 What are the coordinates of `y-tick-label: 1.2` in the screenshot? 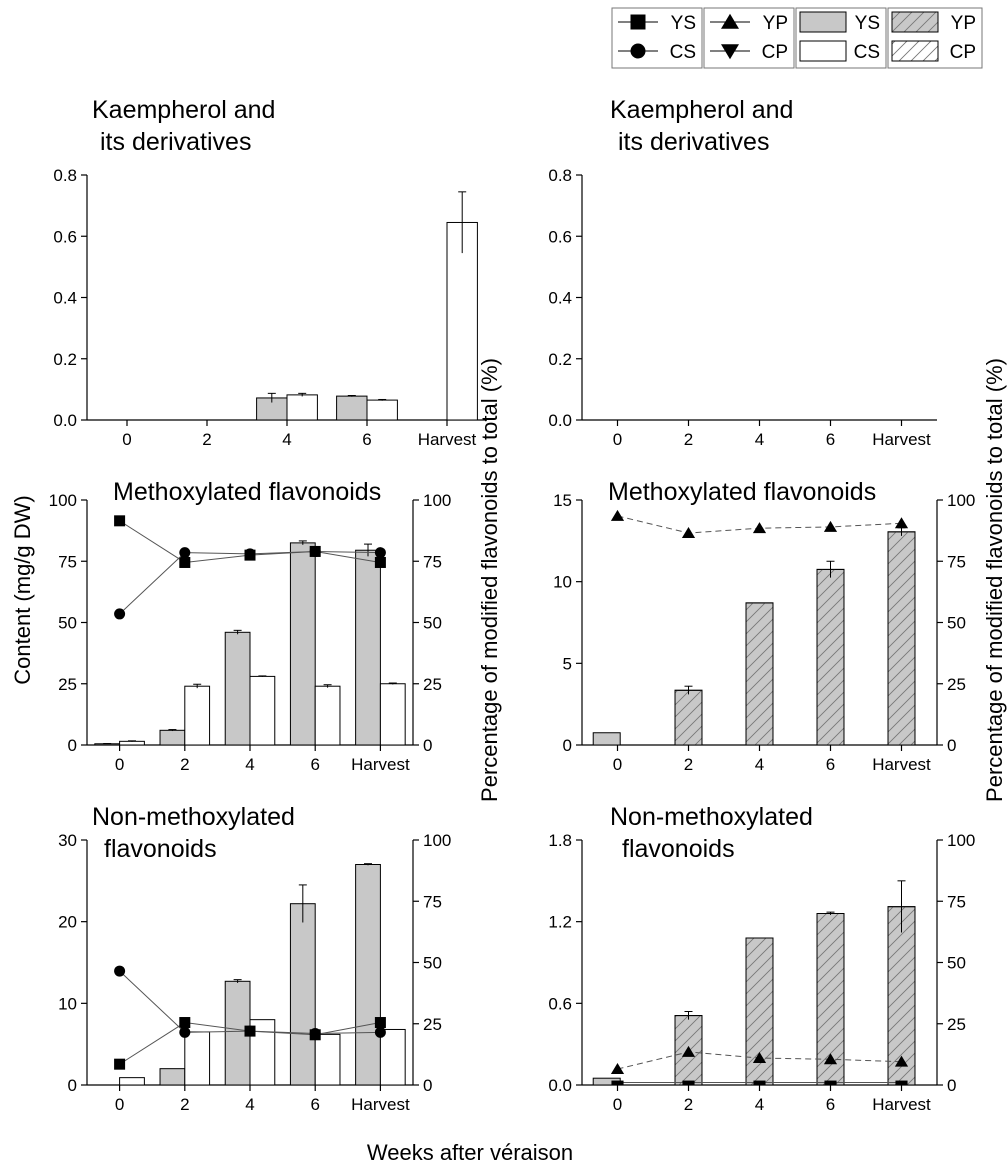 It's located at (560, 922).